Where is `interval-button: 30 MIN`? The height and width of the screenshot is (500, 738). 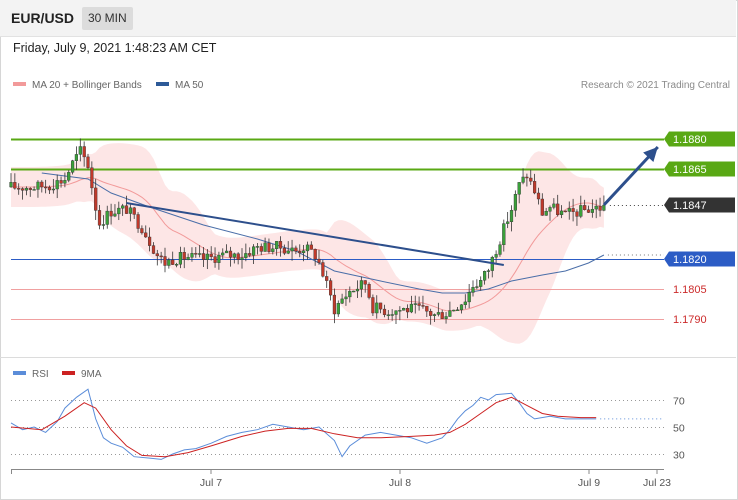
interval-button: 30 MIN is located at coordinates (107, 18).